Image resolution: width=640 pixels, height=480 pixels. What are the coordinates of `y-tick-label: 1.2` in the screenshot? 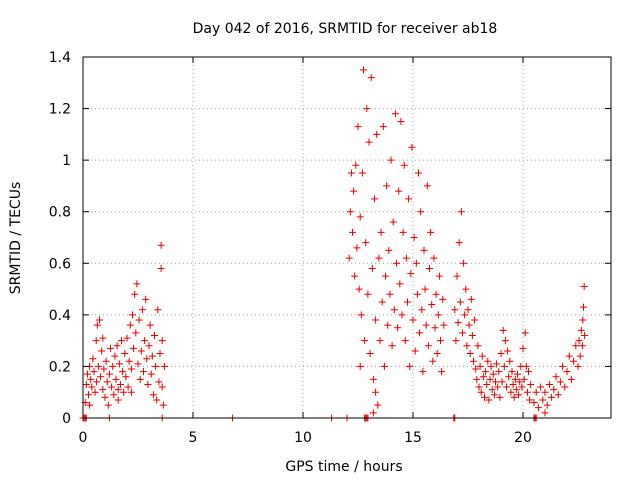 It's located at (60, 110).